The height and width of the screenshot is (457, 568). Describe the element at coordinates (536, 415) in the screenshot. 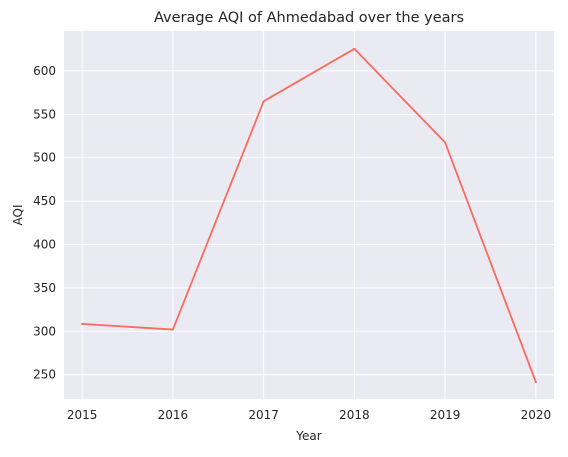

I see `x-tick-label: 2020` at that location.